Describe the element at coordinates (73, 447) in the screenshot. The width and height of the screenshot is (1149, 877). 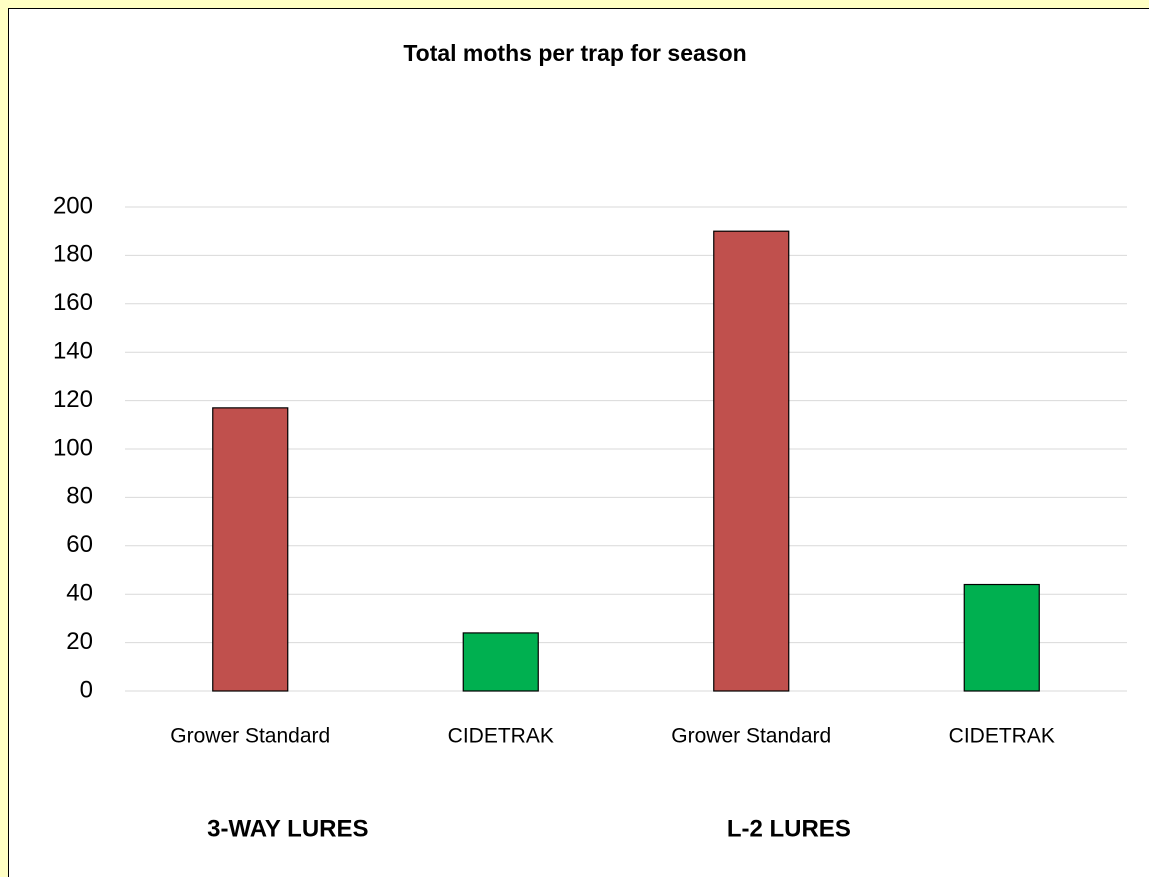
I see `y-tick-label: 100` at that location.